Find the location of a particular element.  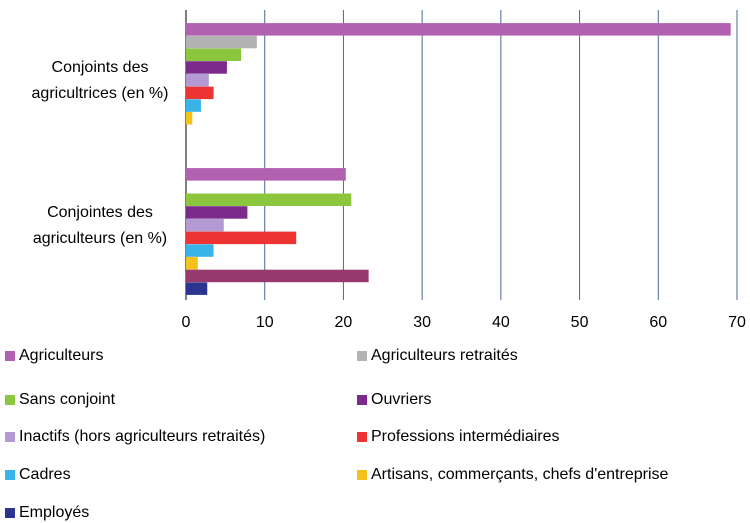

y-tick-label: Conjointes des agriculteurs (en %) is located at coordinates (100, 225).